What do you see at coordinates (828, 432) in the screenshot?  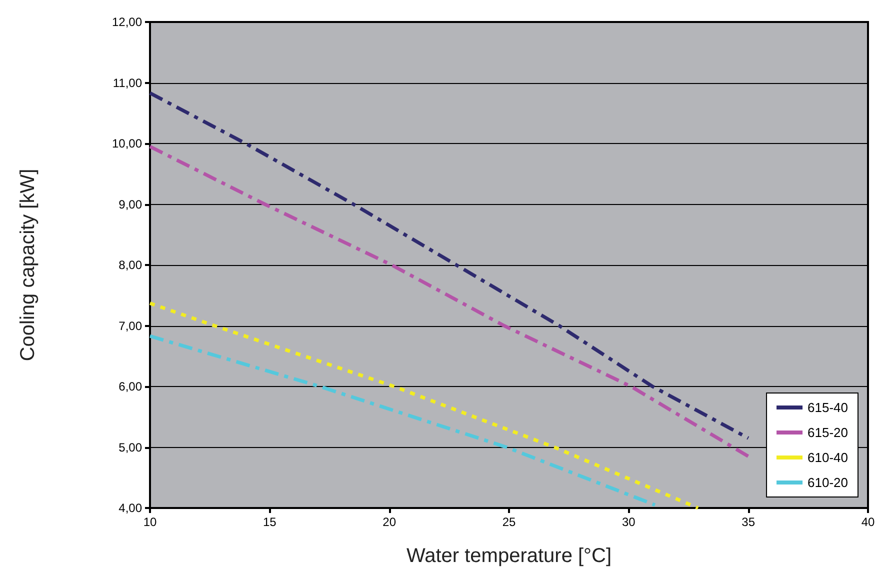 I see `legend-label: 615-20` at bounding box center [828, 432].